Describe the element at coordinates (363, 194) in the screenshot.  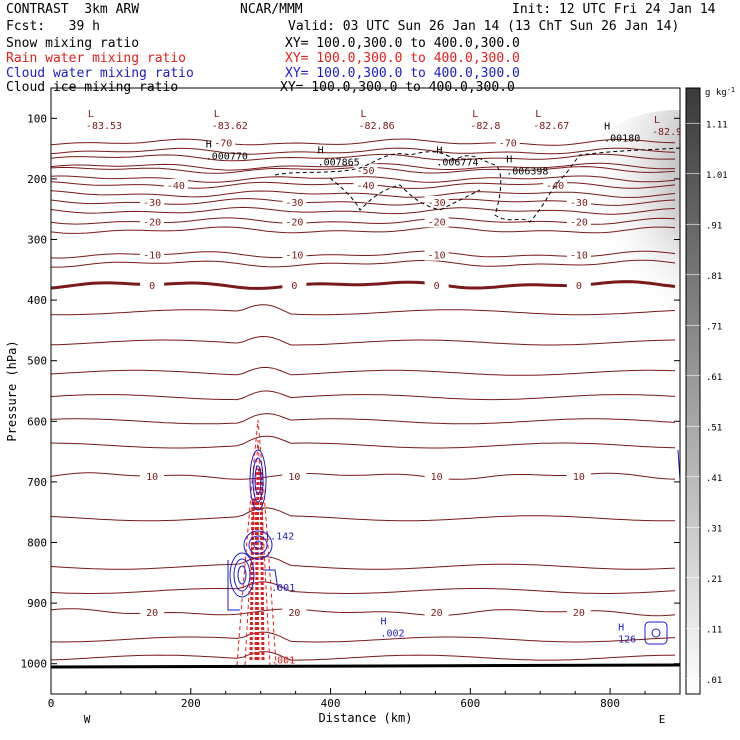
I see `isotherm--40` at that location.